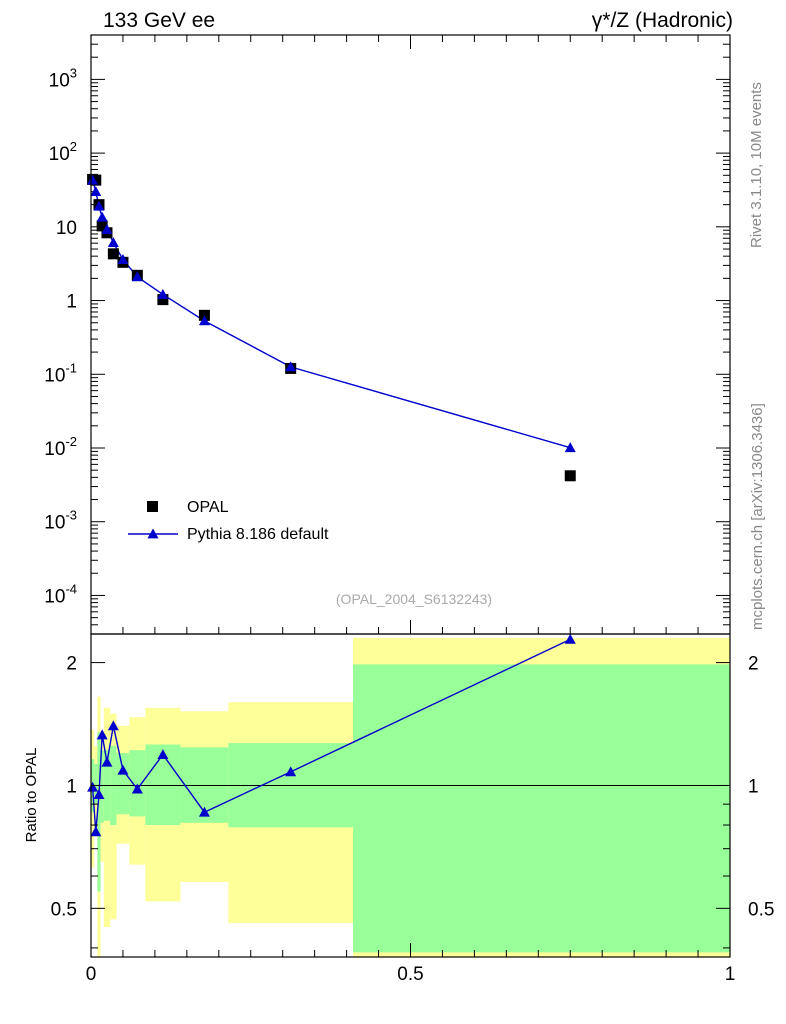  I want to click on plot-title-right: γ*/Z (Hadronic), so click(662, 20).